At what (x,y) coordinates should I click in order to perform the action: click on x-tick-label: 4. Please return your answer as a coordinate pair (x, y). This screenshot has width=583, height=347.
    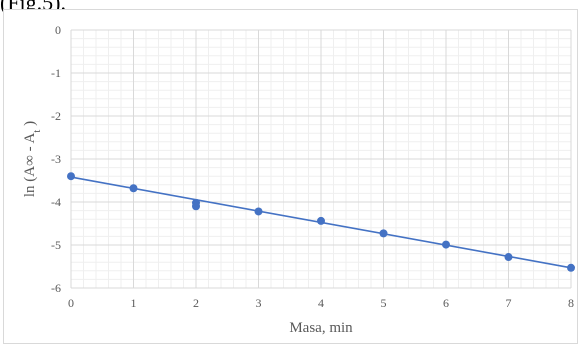
    Looking at the image, I should click on (321, 303).